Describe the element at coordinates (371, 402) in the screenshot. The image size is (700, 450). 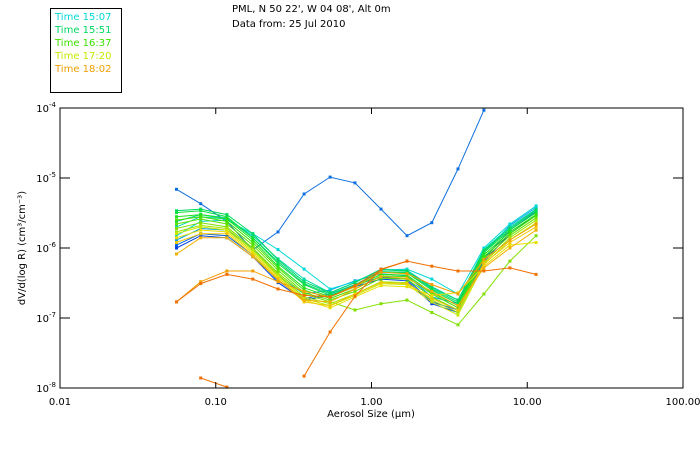
I see `x-tick-label: 1.00` at that location.